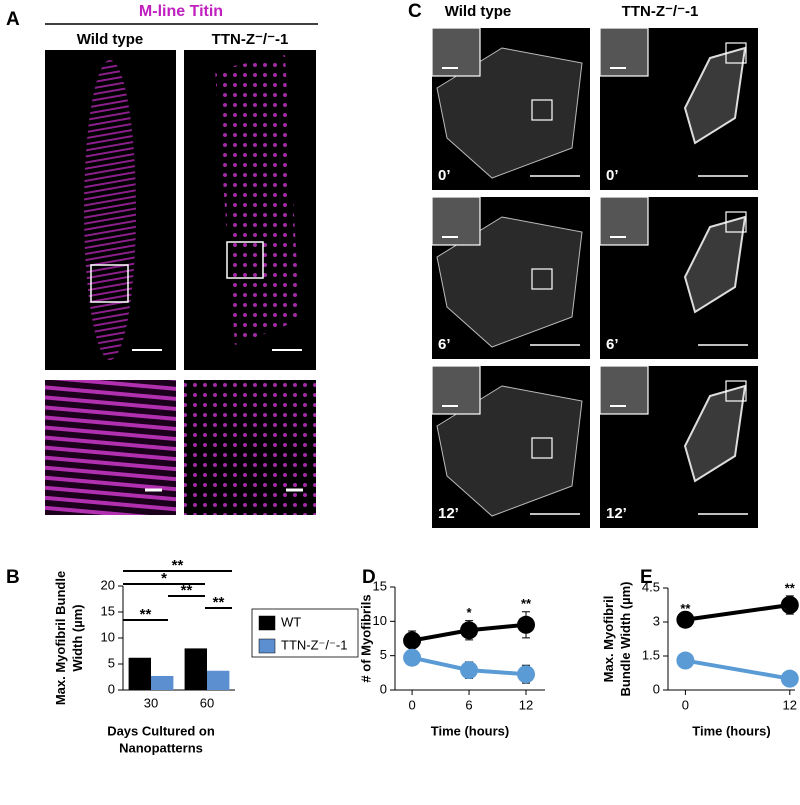 The height and width of the screenshot is (805, 800). I want to click on legend-label: TTN-Z⁻/⁻-1, so click(314, 644).